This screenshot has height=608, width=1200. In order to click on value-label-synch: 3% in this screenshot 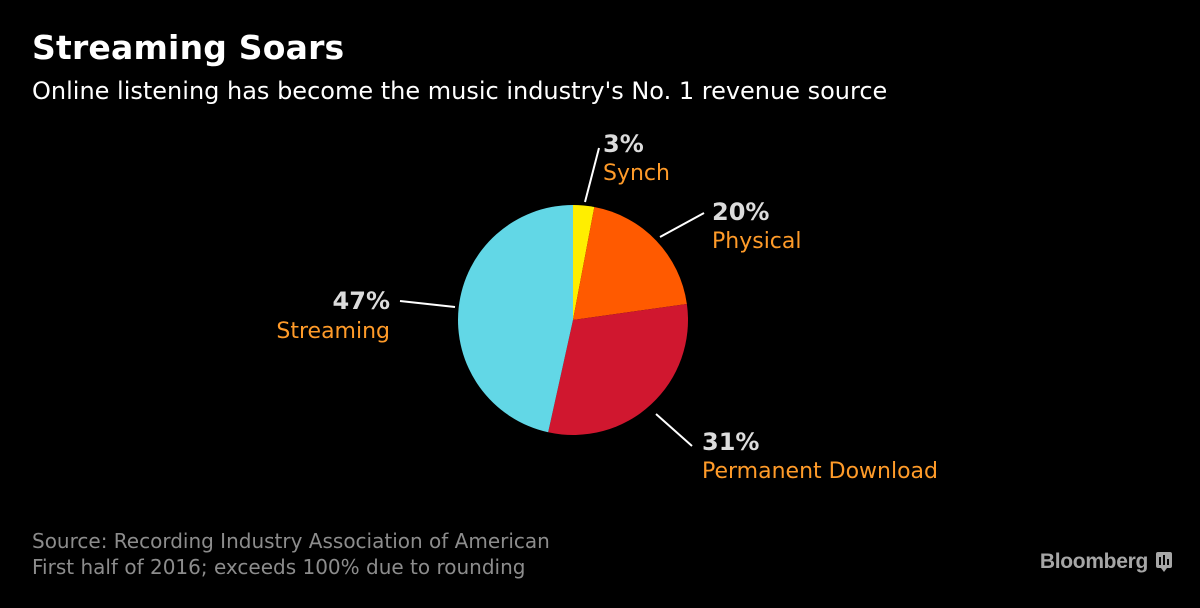, I will do `click(623, 144)`.